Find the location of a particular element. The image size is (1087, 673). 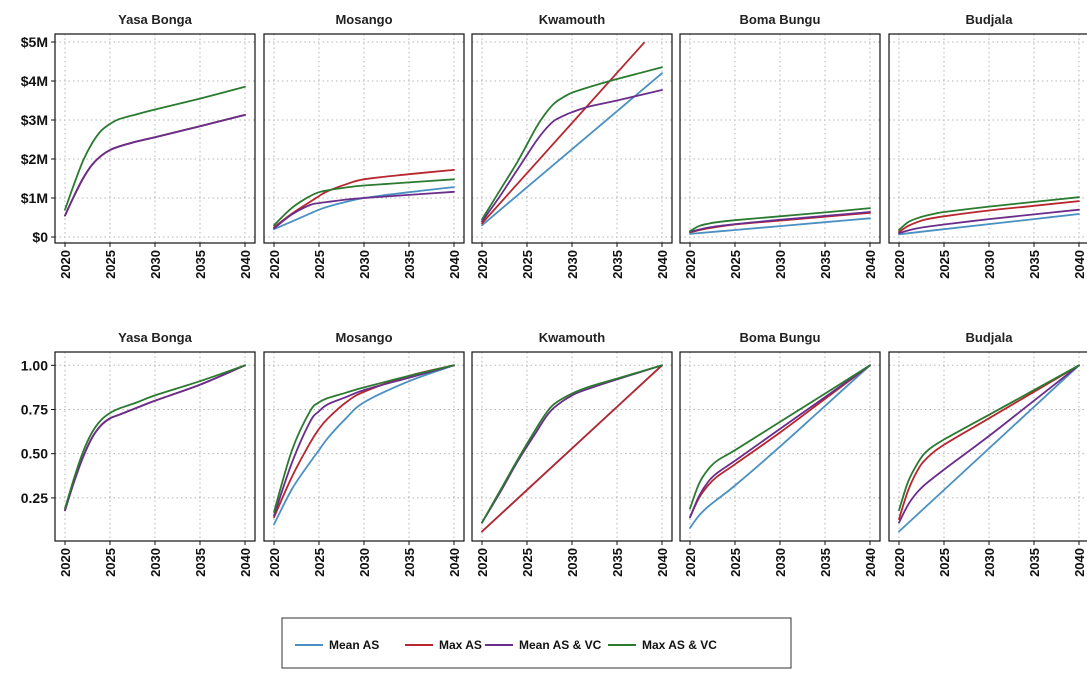

y-tick-label: 1.00 is located at coordinates (34, 365).